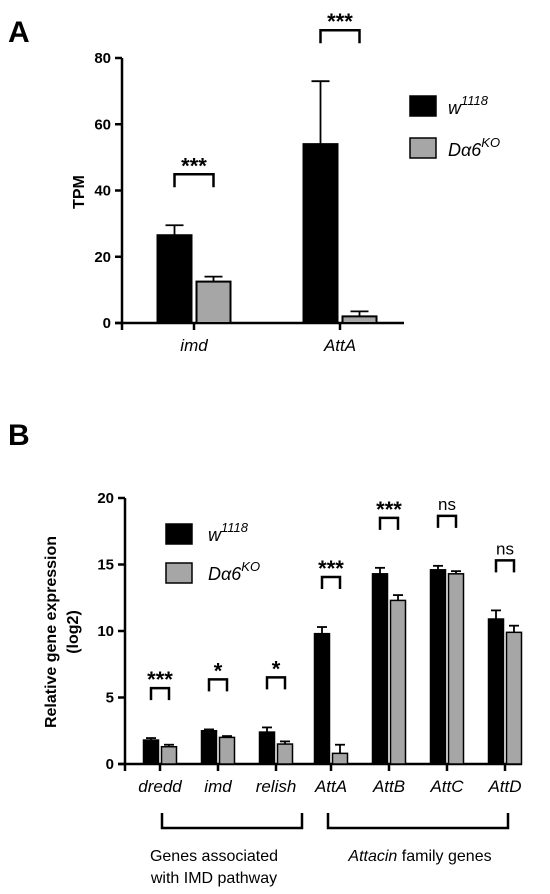 The height and width of the screenshot is (894, 550). What do you see at coordinates (179, 534) in the screenshot?
I see `legend-b-swatch-w1118` at bounding box center [179, 534].